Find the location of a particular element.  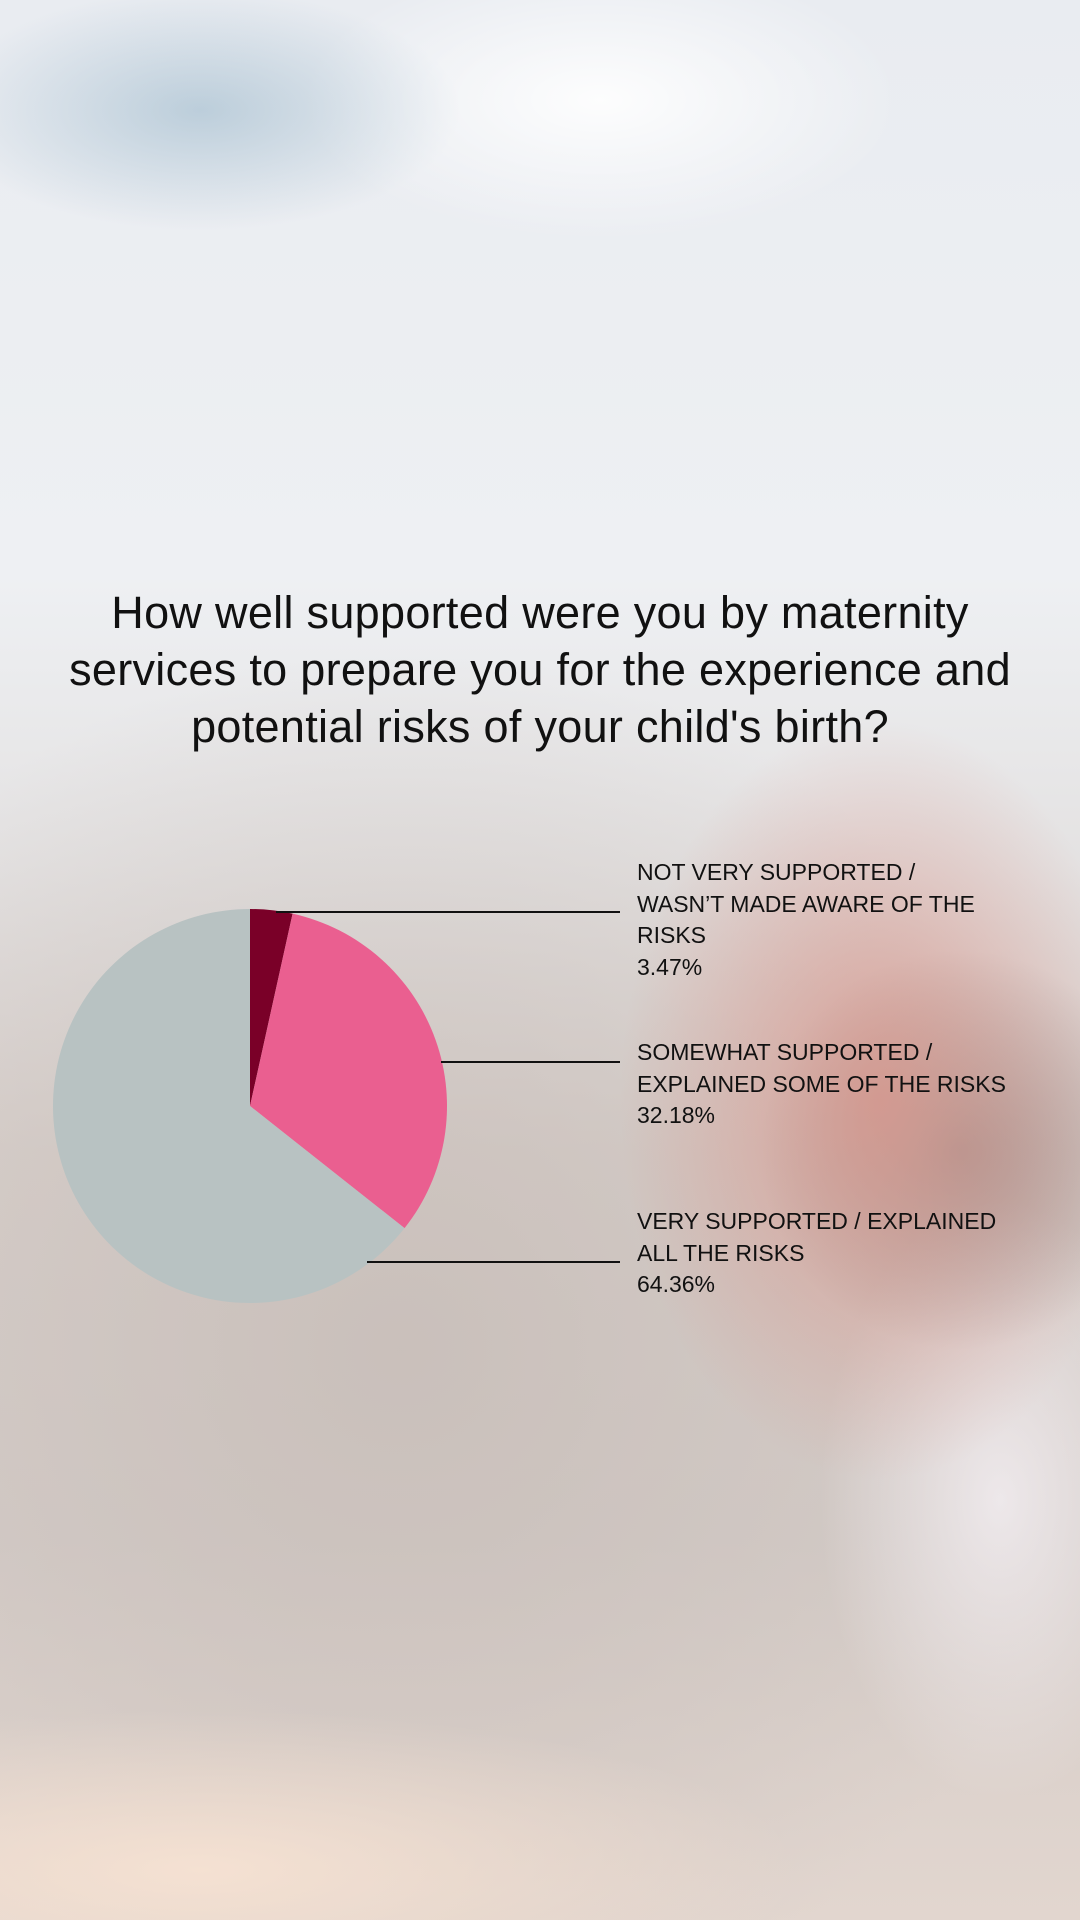

slice-value-label: 32.18% is located at coordinates (676, 1115).